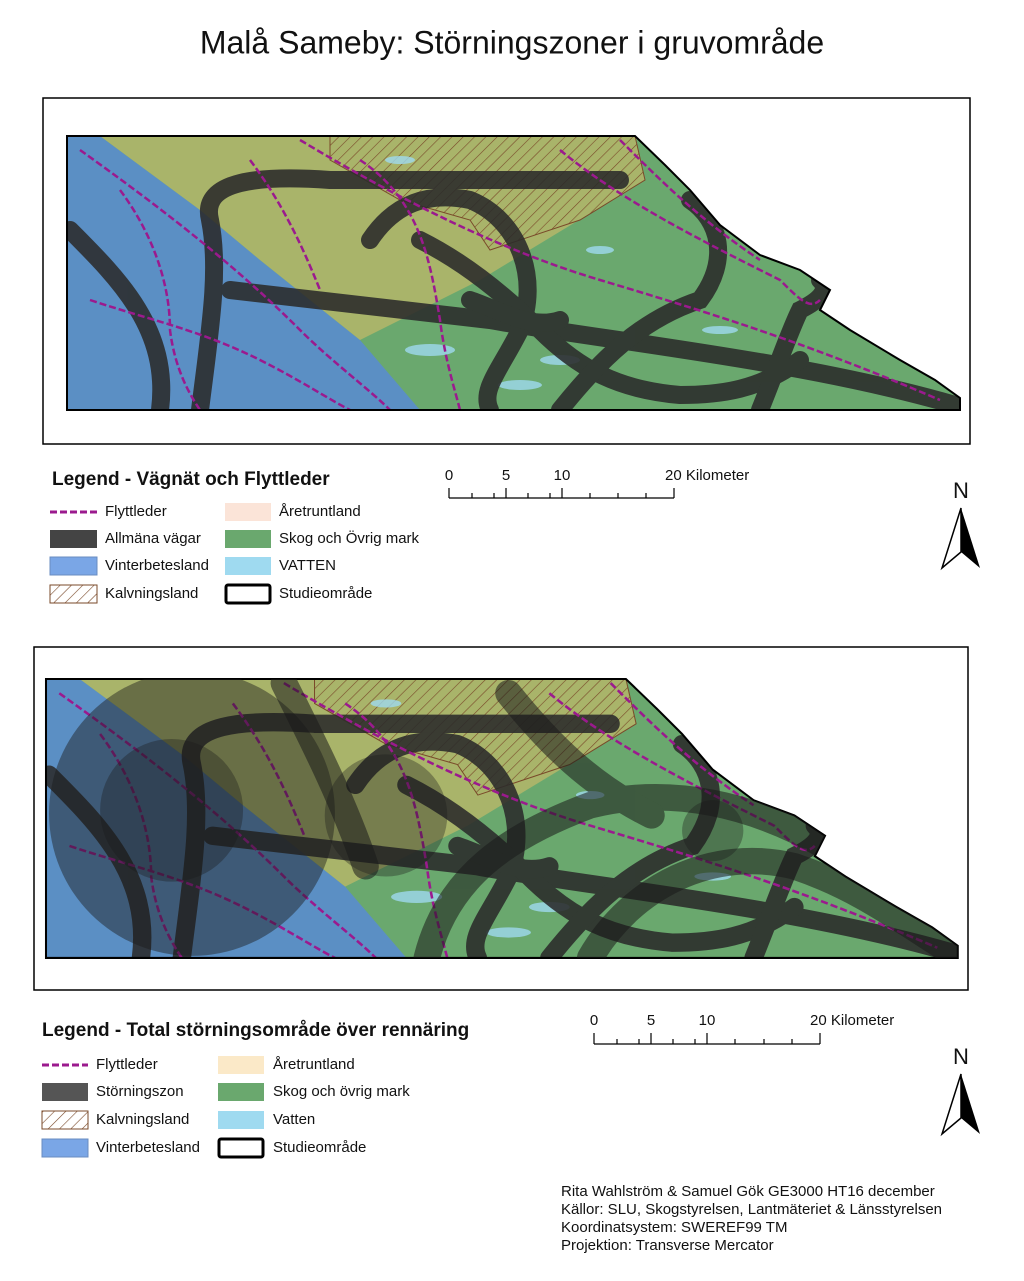 The height and width of the screenshot is (1281, 1024). I want to click on legend-title: Legend - Vägnät och Flyttleder, so click(191, 479).